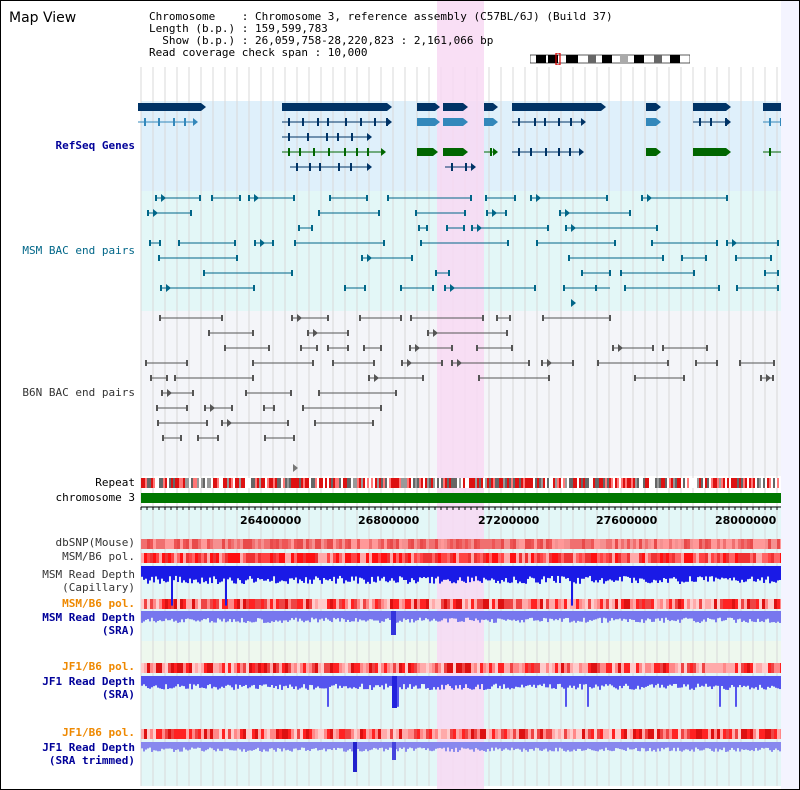 The width and height of the screenshot is (800, 790). Describe the element at coordinates (78, 250) in the screenshot. I see `track-label-msm-bac: MSM BAC end pairs` at that location.